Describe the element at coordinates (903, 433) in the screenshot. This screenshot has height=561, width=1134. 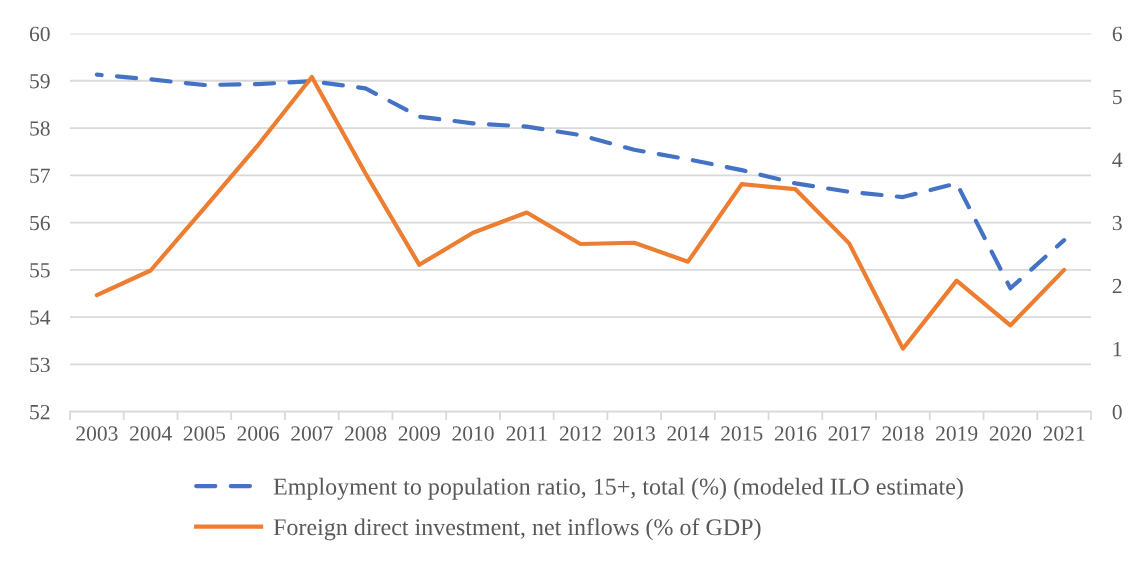
I see `x-tick-label: 2018` at that location.